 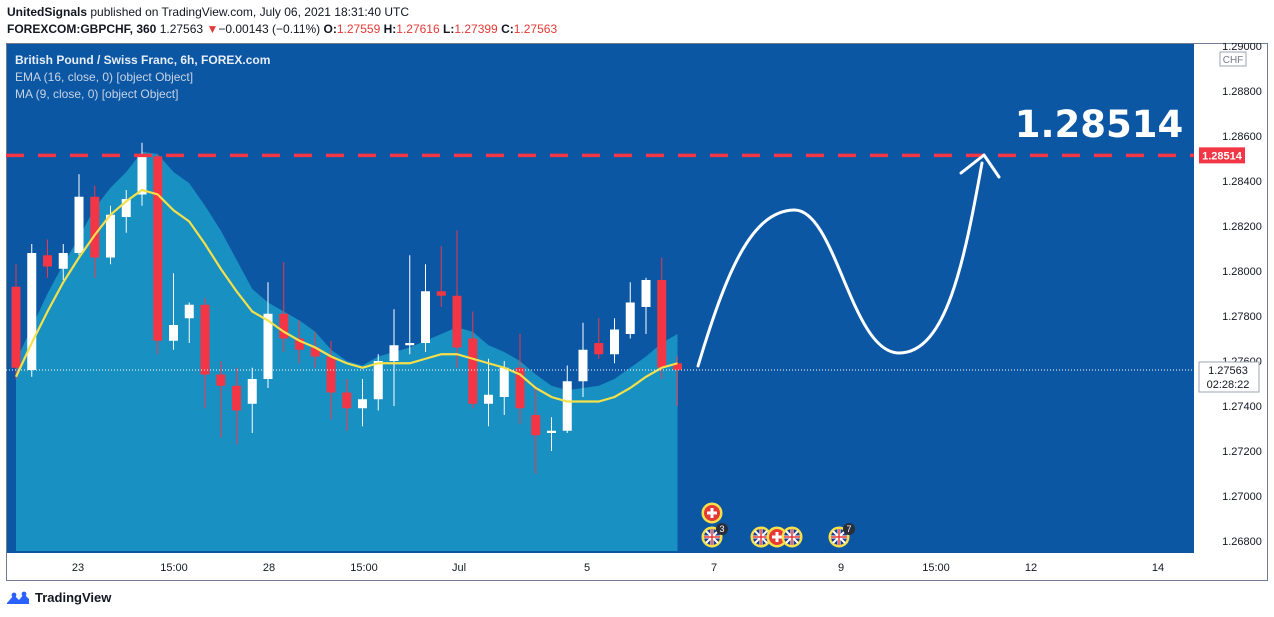 What do you see at coordinates (1242, 227) in the screenshot?
I see `y-tick-label: 1.28200` at bounding box center [1242, 227].